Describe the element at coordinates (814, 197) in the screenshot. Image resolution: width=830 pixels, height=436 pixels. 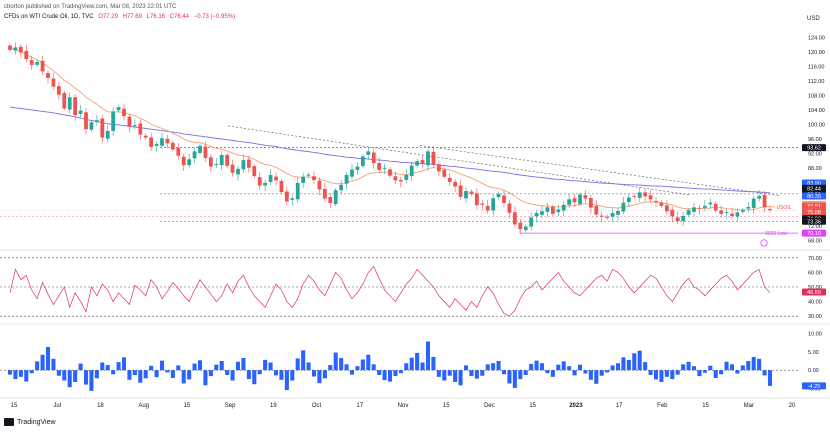
I see `price-axis-badge-label: 80.30` at that location.